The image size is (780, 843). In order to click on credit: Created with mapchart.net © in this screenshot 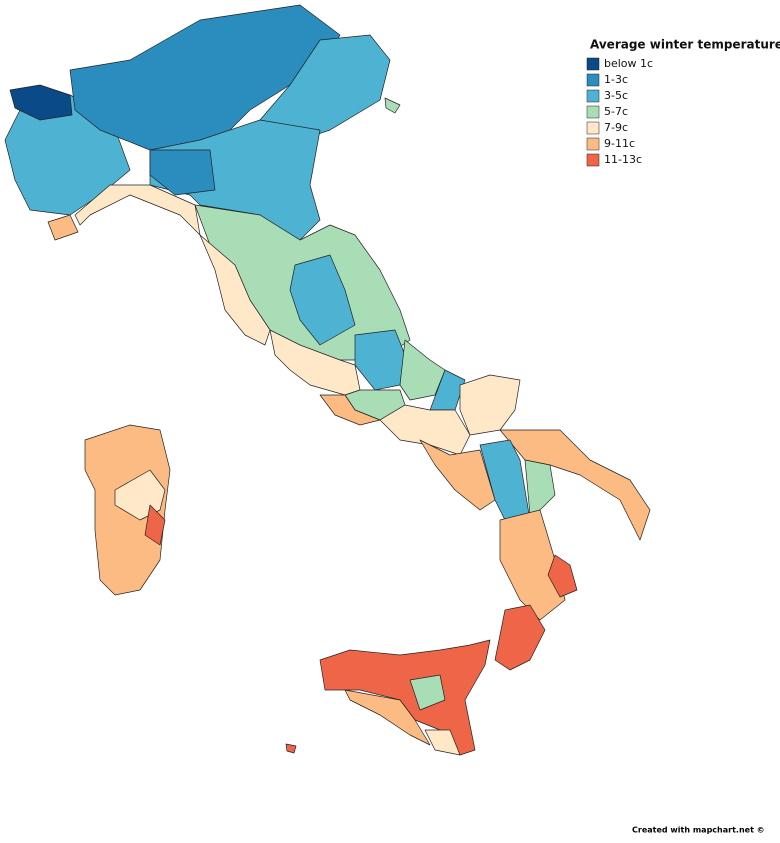, I will do `click(698, 830)`.